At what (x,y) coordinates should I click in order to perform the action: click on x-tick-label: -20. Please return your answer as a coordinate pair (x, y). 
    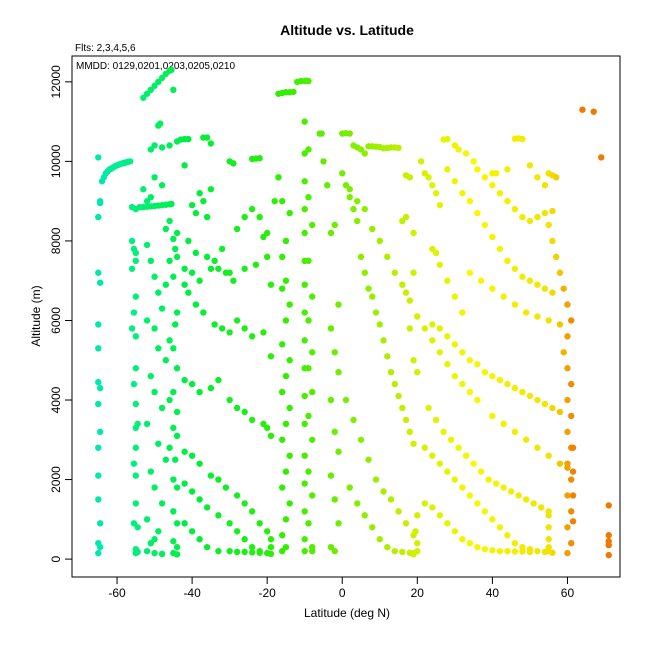
    Looking at the image, I should click on (268, 593).